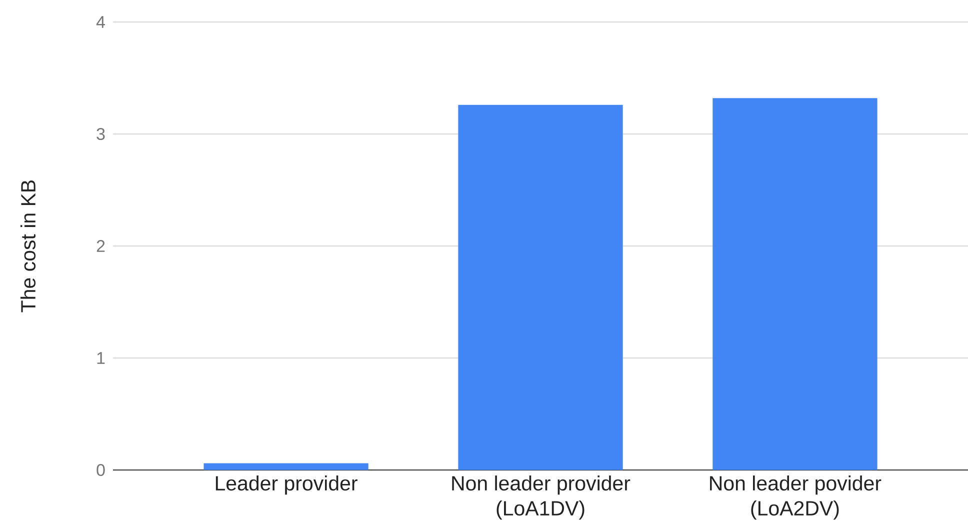 The height and width of the screenshot is (531, 968). Describe the element at coordinates (100, 22) in the screenshot. I see `y-tick-label: 4` at that location.